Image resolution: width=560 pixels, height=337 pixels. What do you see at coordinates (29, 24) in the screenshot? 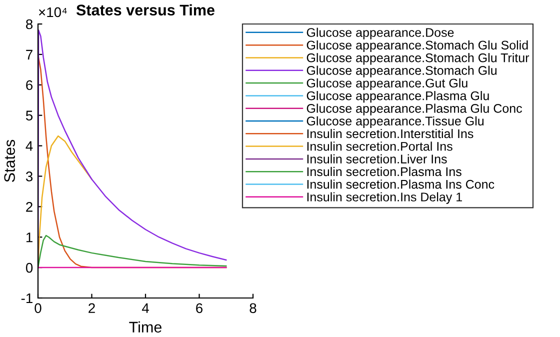
I see `y-tick-label: 8` at bounding box center [29, 24].